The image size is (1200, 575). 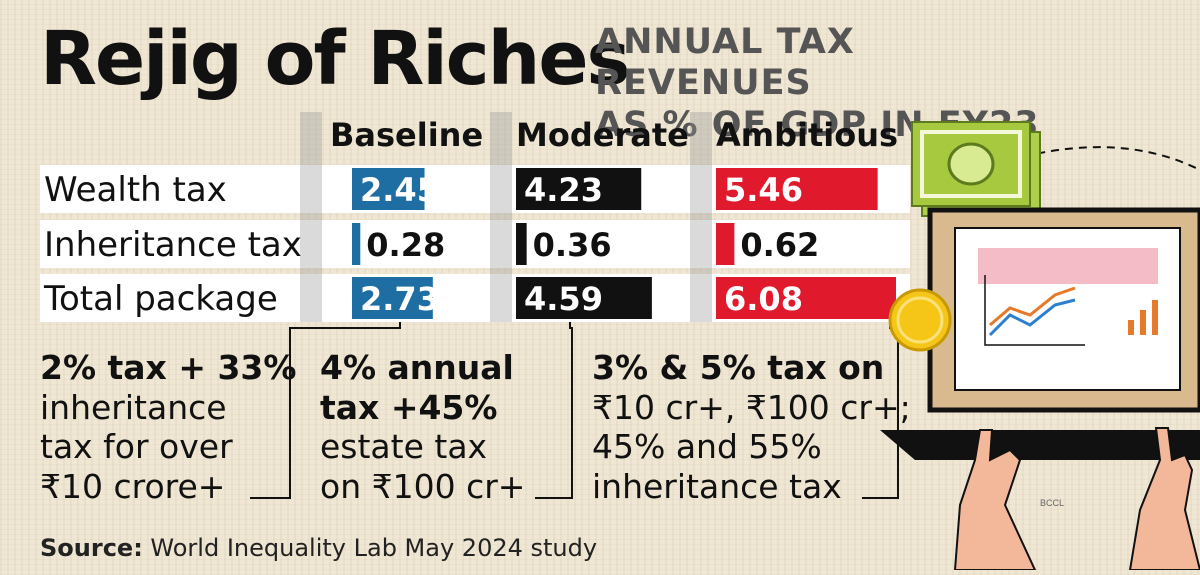 What do you see at coordinates (160, 299) in the screenshot?
I see `row-label: Total package` at bounding box center [160, 299].